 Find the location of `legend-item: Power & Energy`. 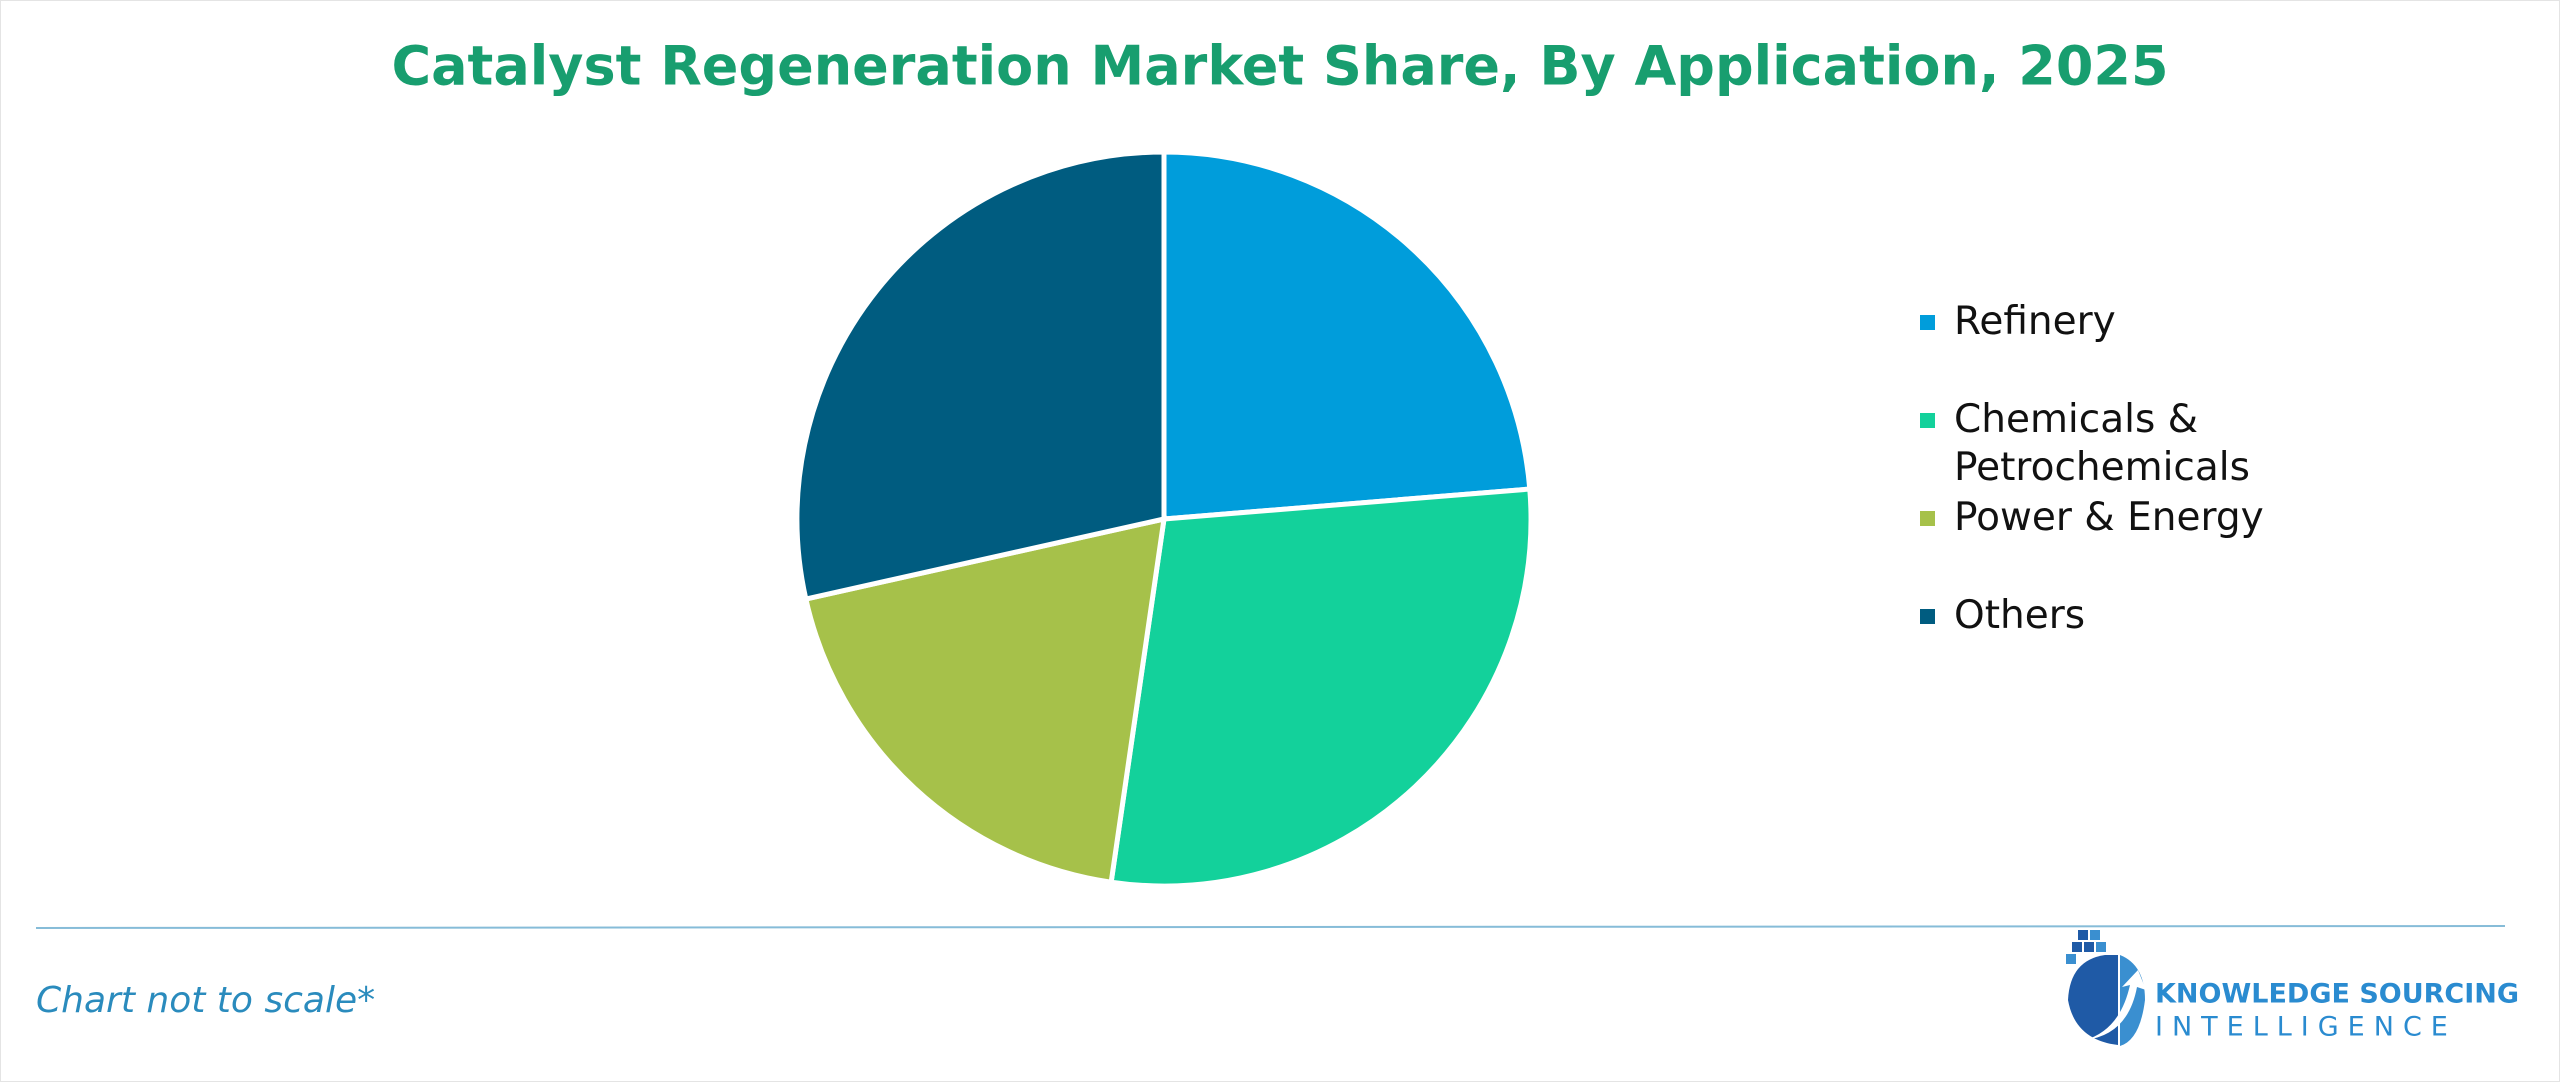

legend-item: Power & Energy is located at coordinates (2107, 518).